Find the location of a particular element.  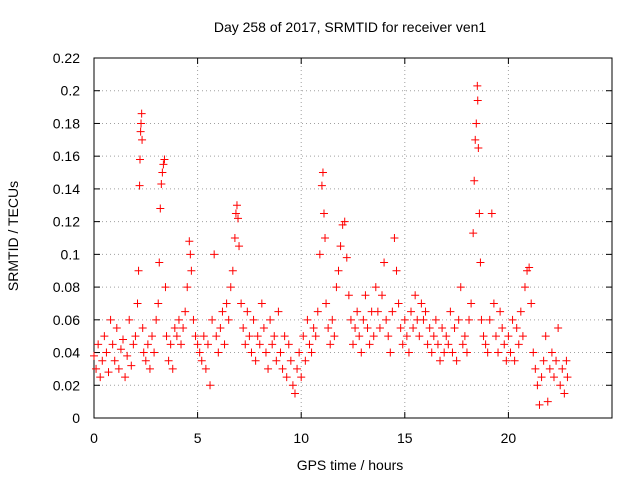

y-tick-label: 0.12 is located at coordinates (66, 222).